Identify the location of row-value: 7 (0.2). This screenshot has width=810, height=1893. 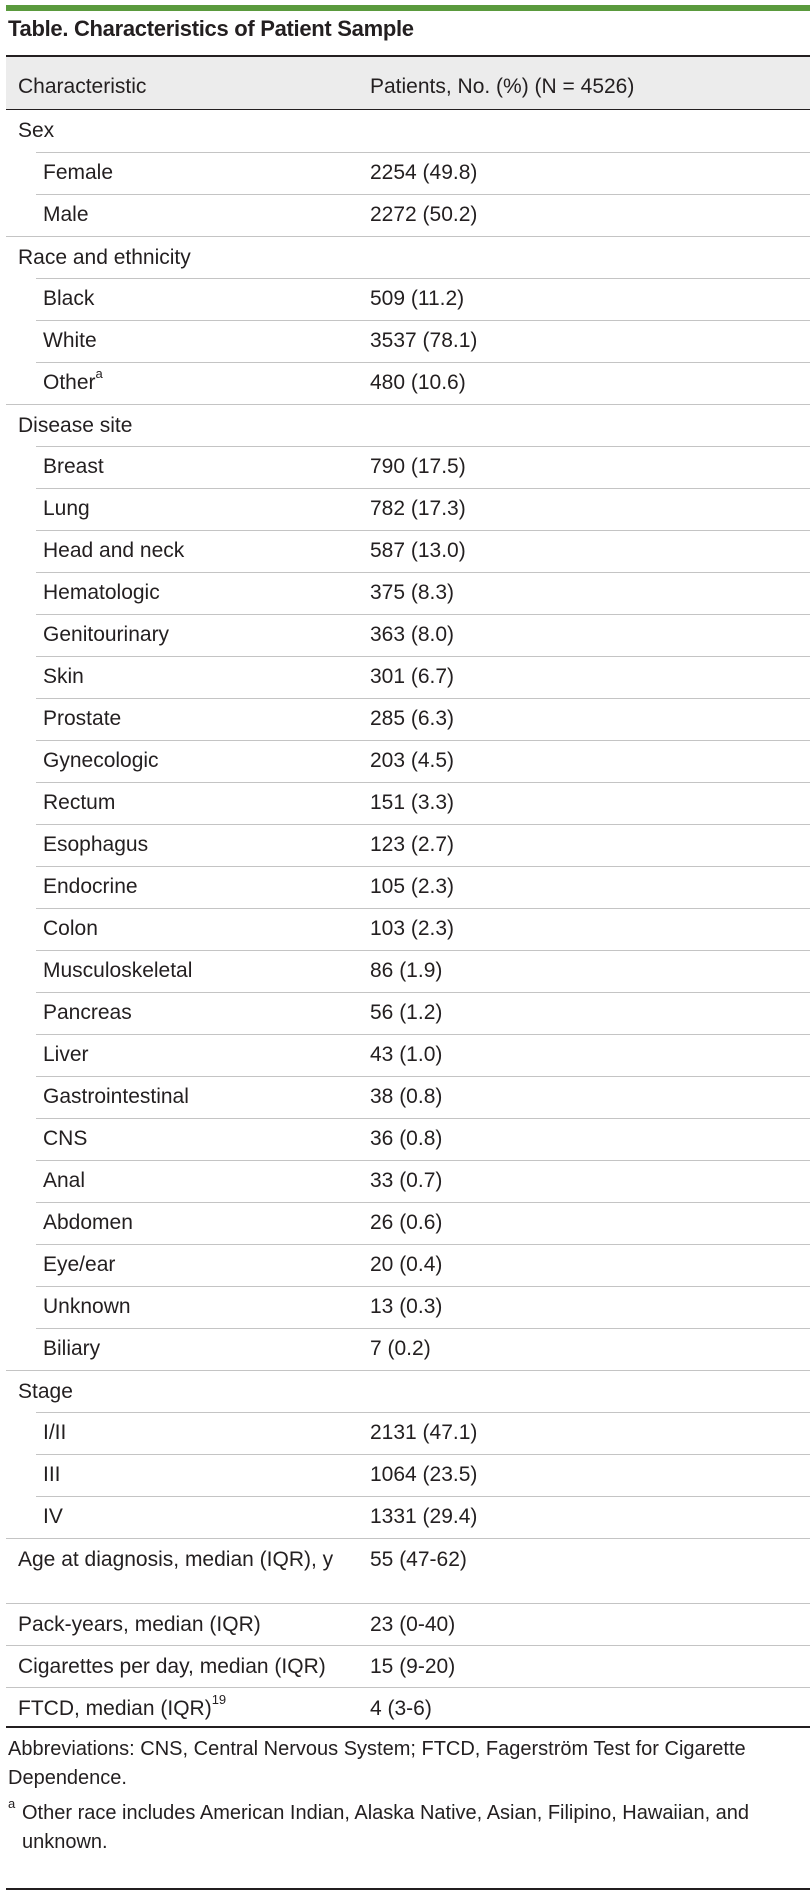
(400, 1348).